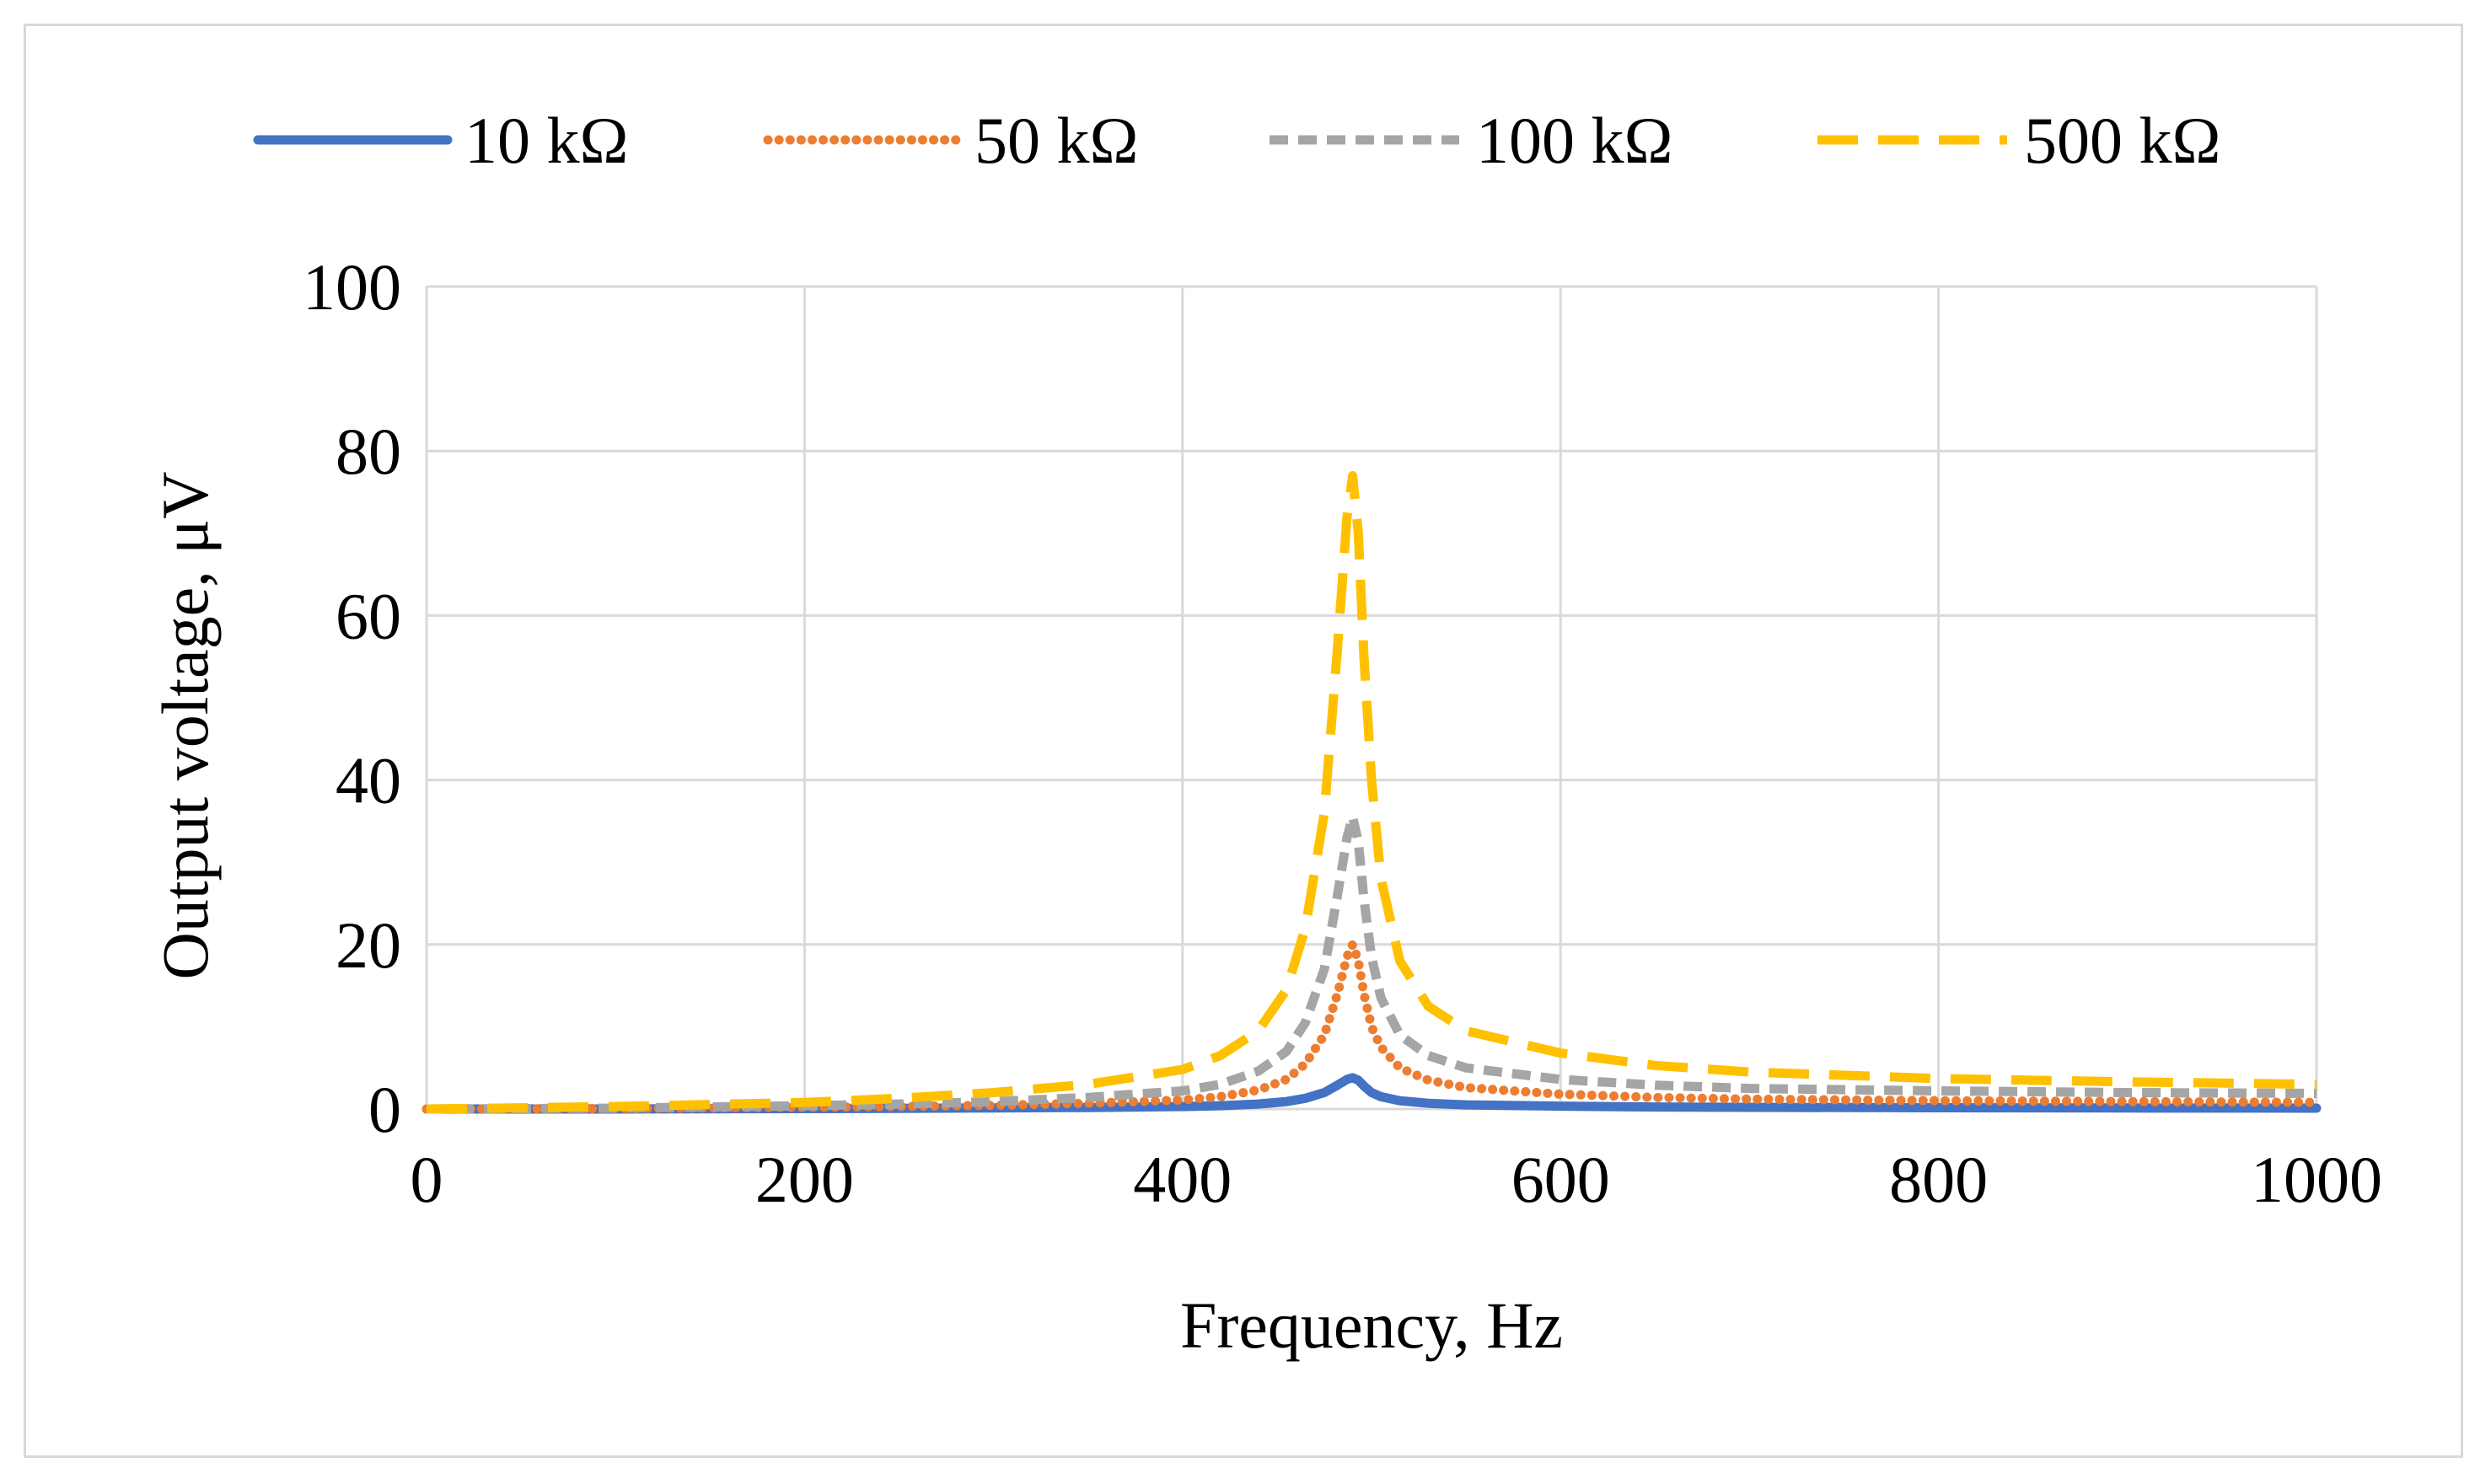 This screenshot has height=1484, width=2491. What do you see at coordinates (427, 1179) in the screenshot?
I see `x-tick-label-0: 0` at bounding box center [427, 1179].